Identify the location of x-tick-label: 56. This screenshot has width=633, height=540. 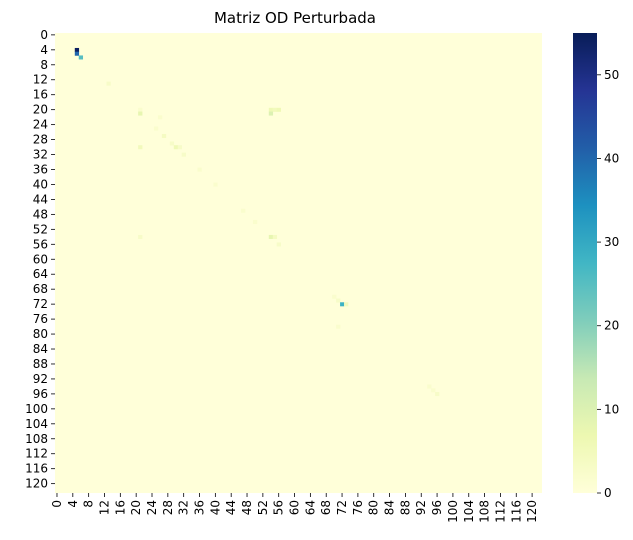
(279, 507).